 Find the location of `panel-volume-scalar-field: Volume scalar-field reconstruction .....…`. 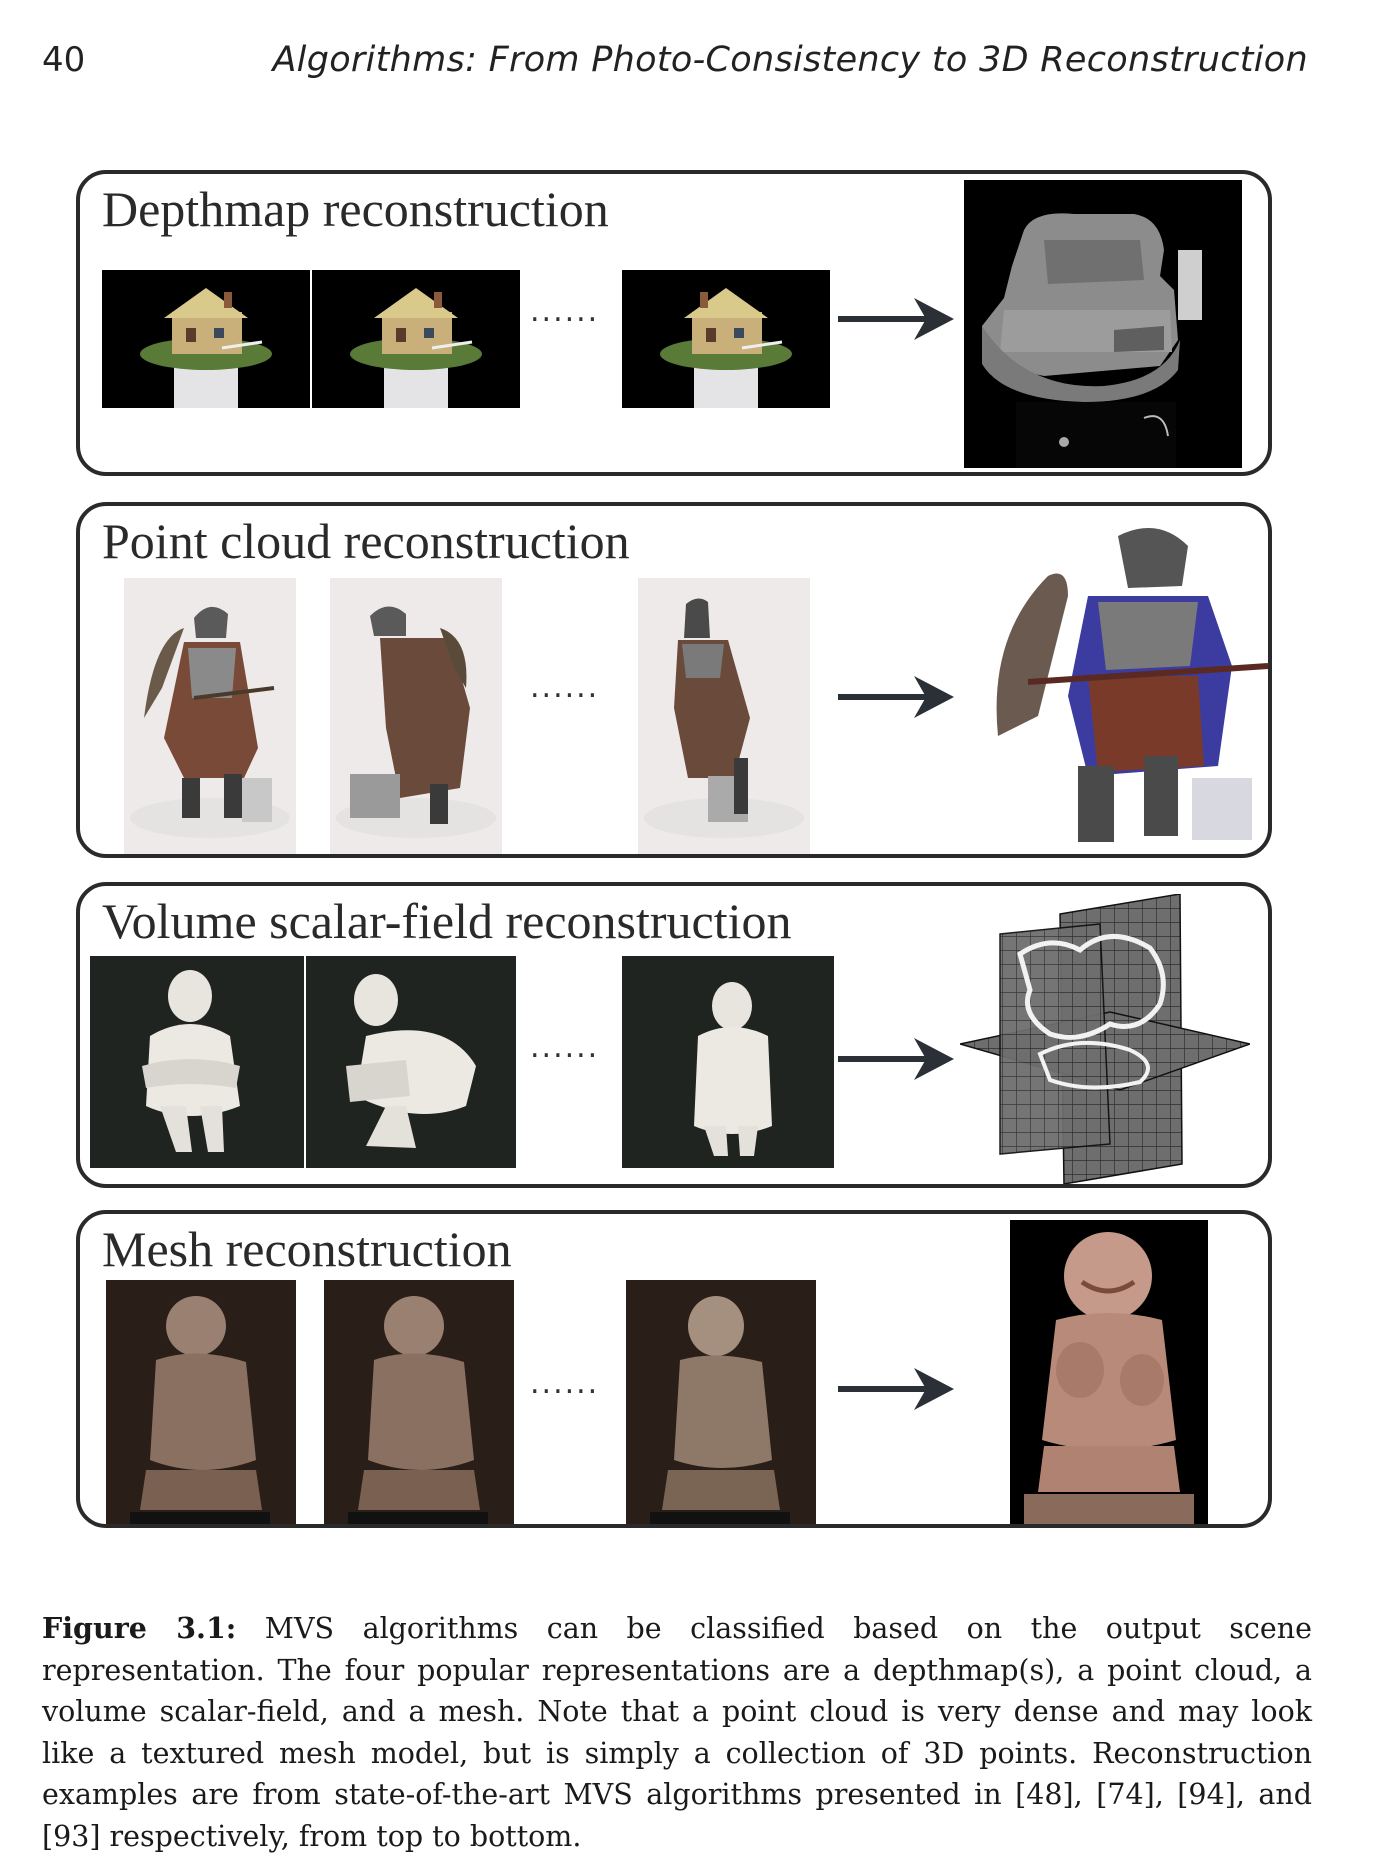

panel-volume-scalar-field: Volume scalar-field reconstruction .....… is located at coordinates (674, 1035).